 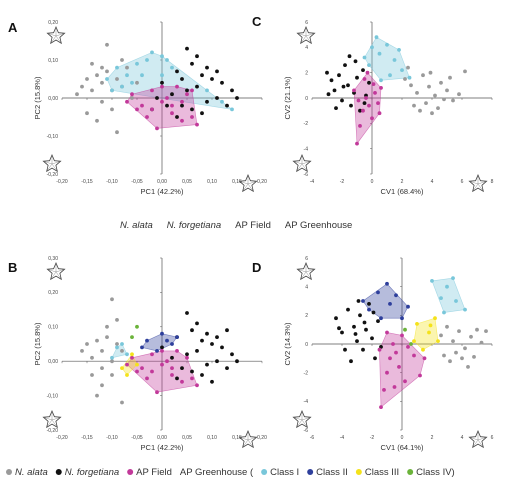 I want to click on legend-label: N. alata, so click(x=136, y=225).